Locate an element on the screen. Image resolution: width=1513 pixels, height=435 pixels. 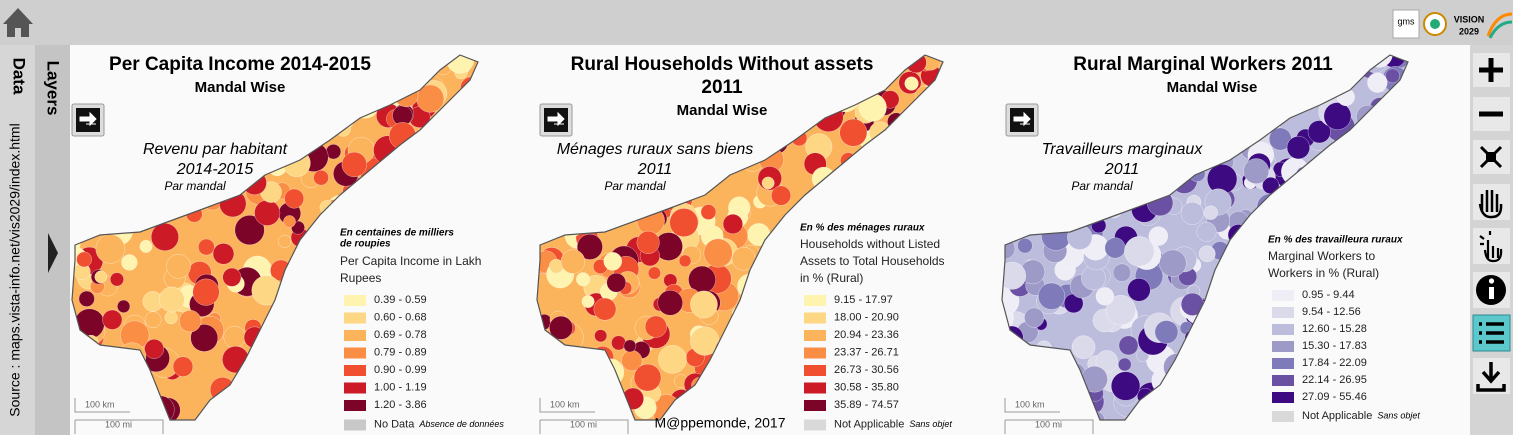
map-title: Rural Households Without assets is located at coordinates (722, 64).